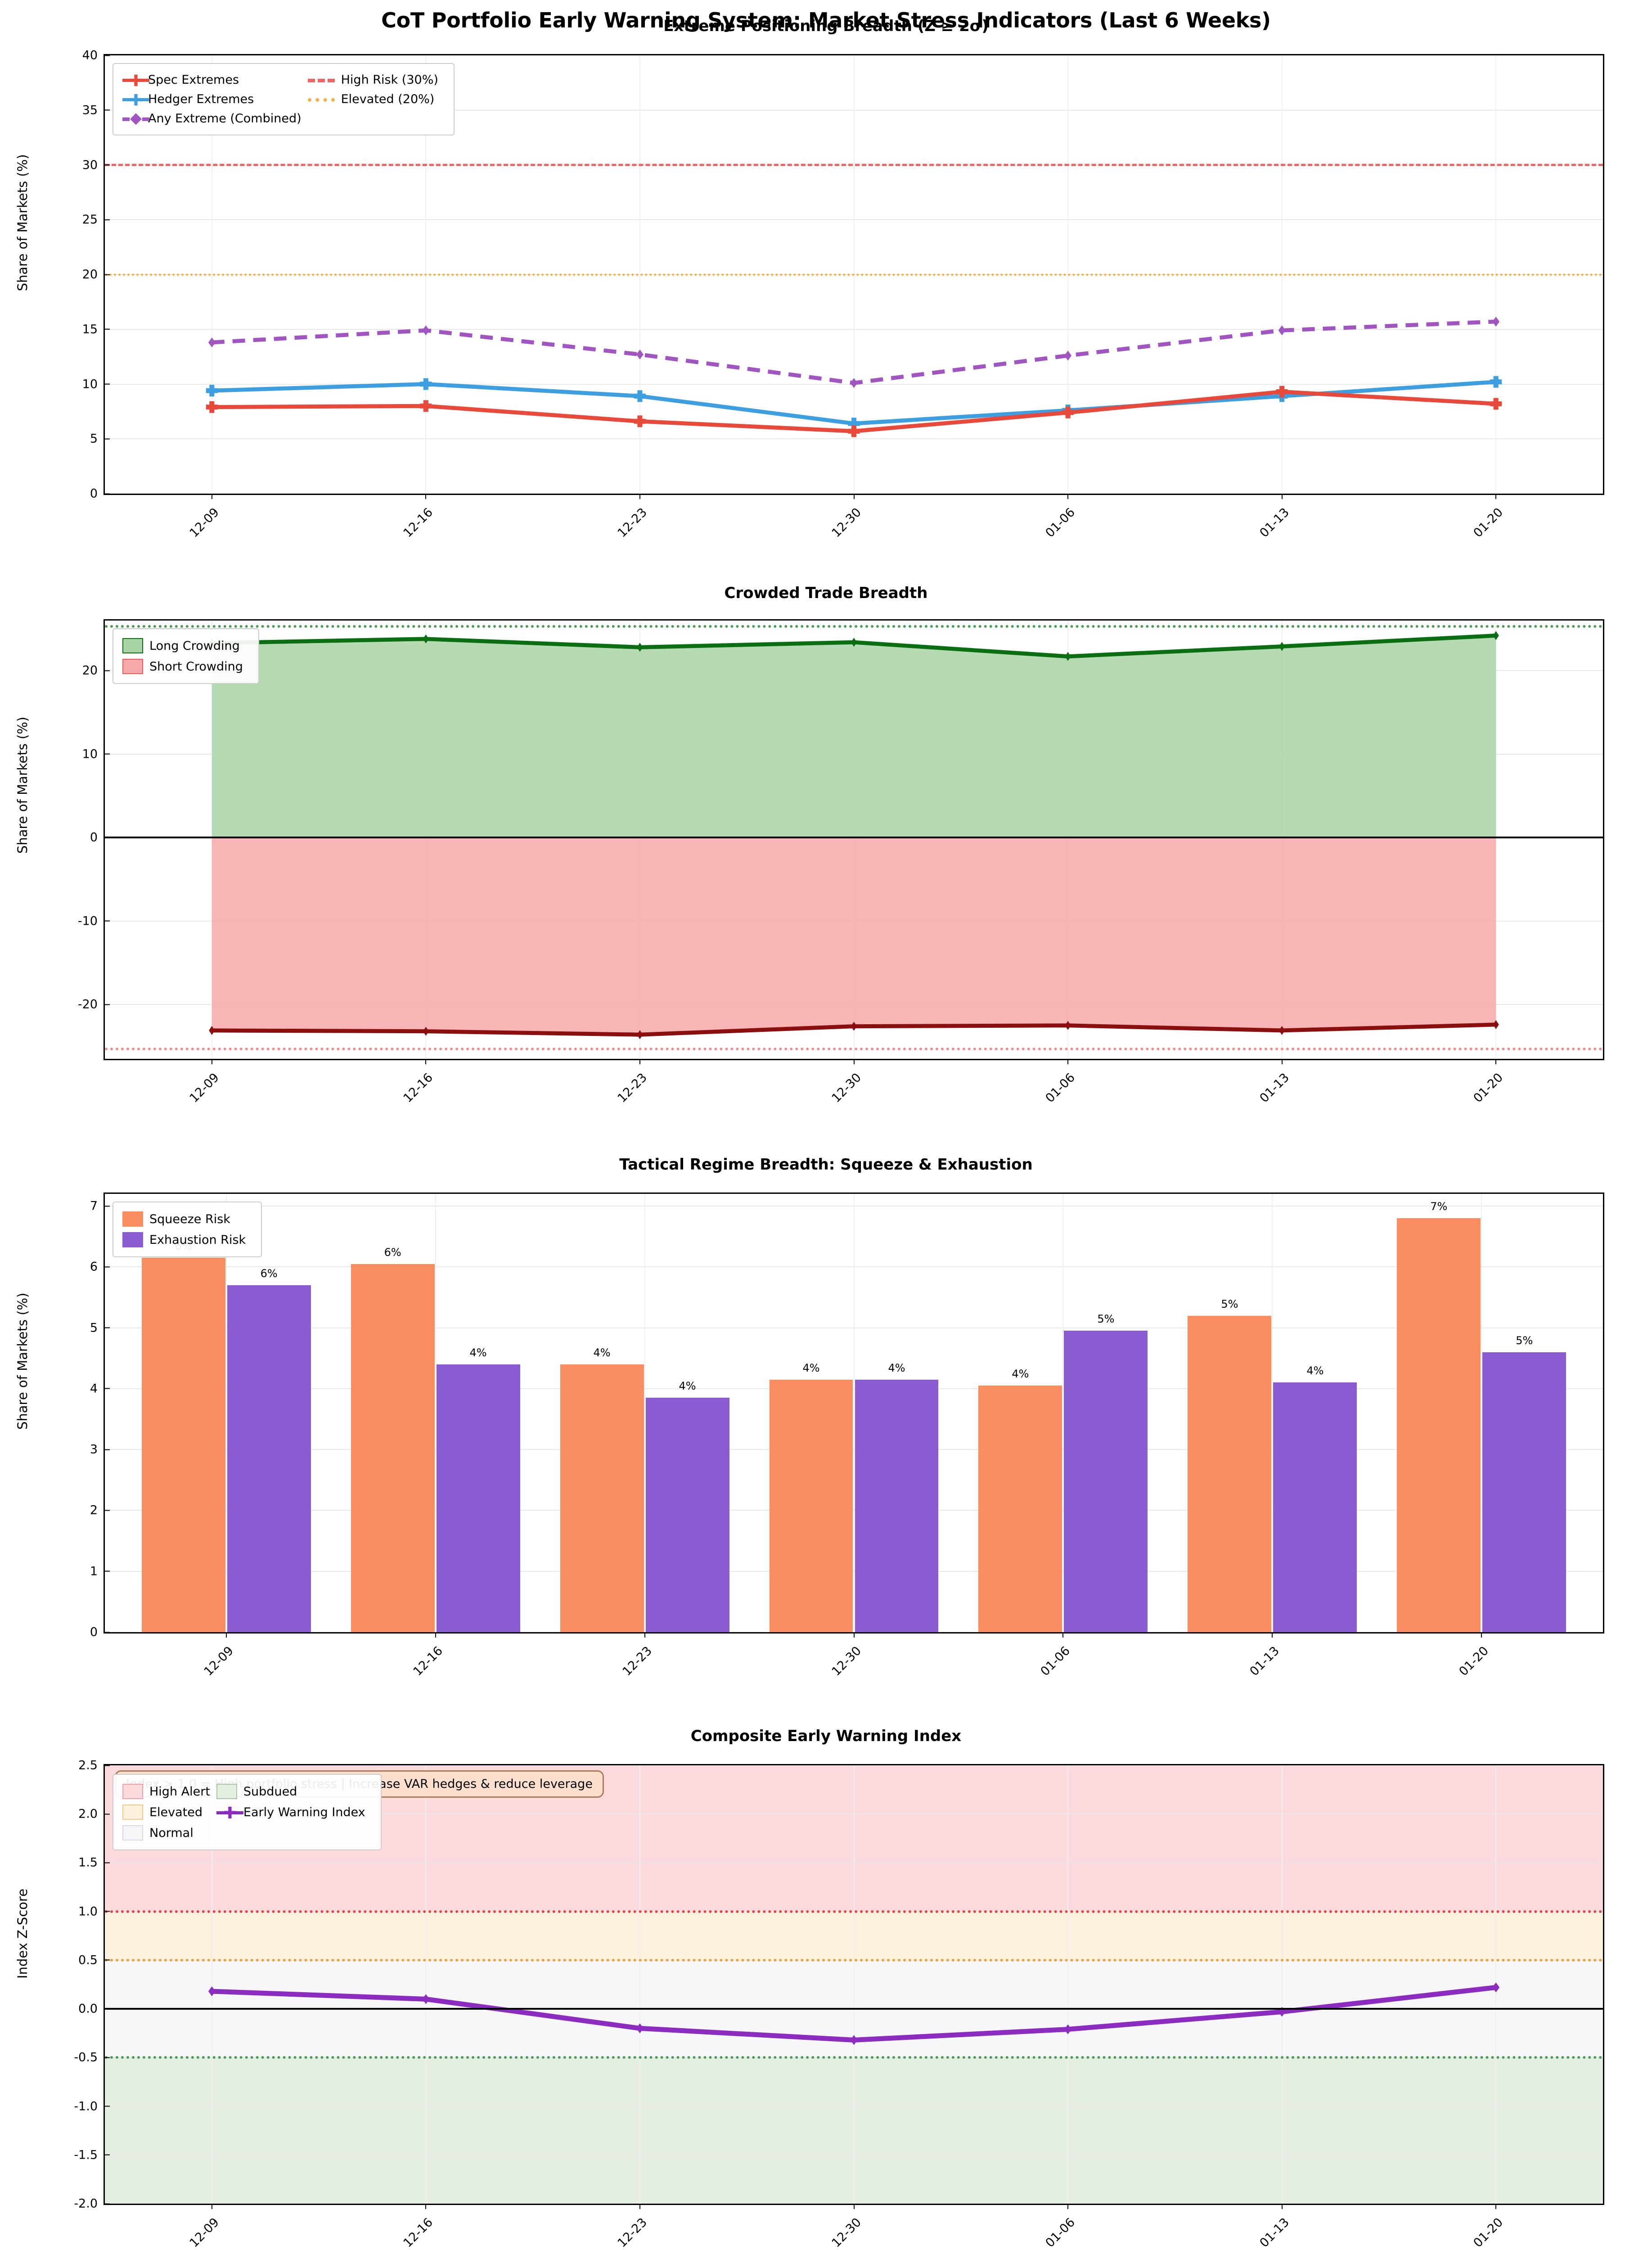 The width and height of the screenshot is (1652, 2250). I want to click on panel3-legend: Squeeze Risk Exhaustion Risk, so click(187, 1229).